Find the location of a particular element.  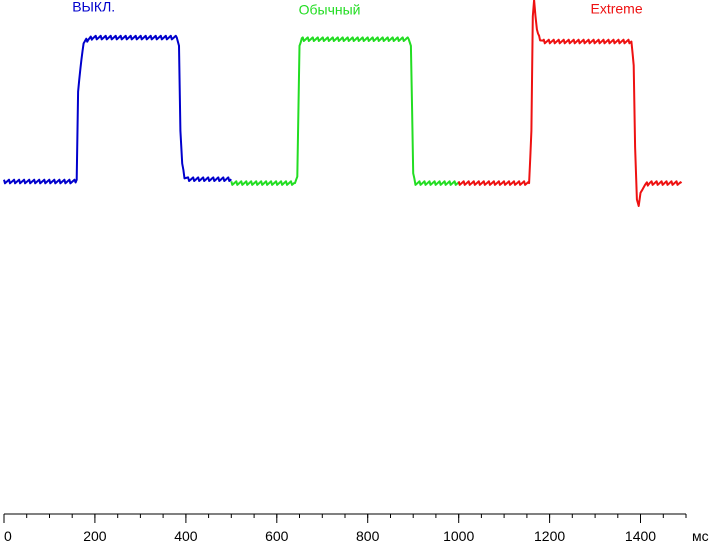

x-tick-label: 200 is located at coordinates (95, 535).